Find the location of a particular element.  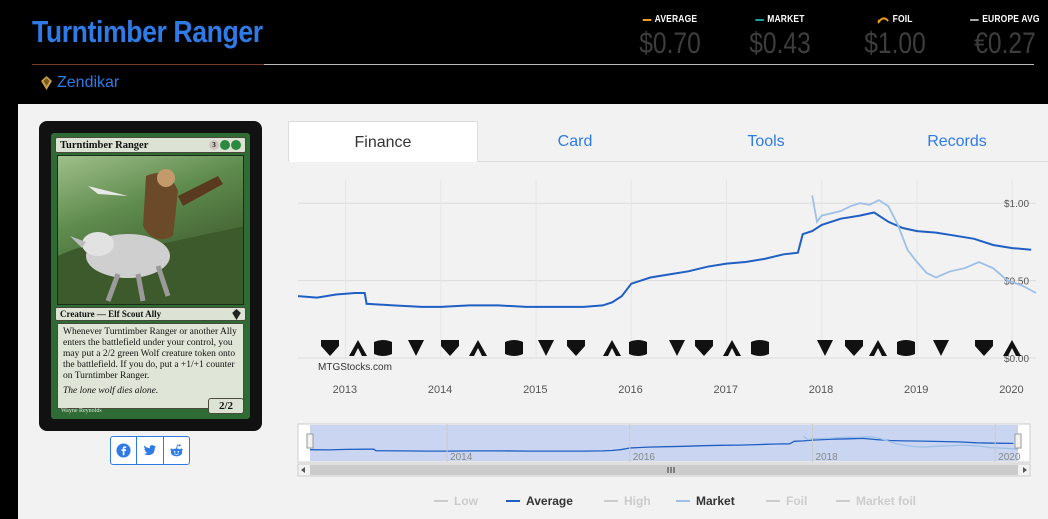

tab-card: Card is located at coordinates (575, 141).